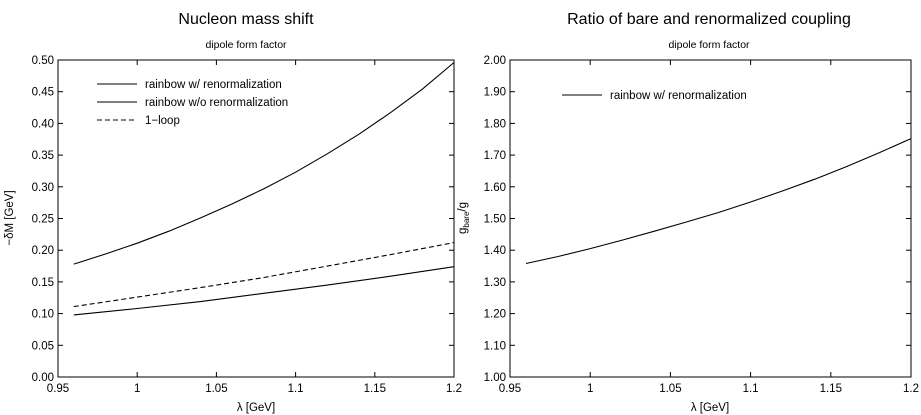  Describe the element at coordinates (10, 217) in the screenshot. I see `y-axis-label: −δM [GeV]` at that location.